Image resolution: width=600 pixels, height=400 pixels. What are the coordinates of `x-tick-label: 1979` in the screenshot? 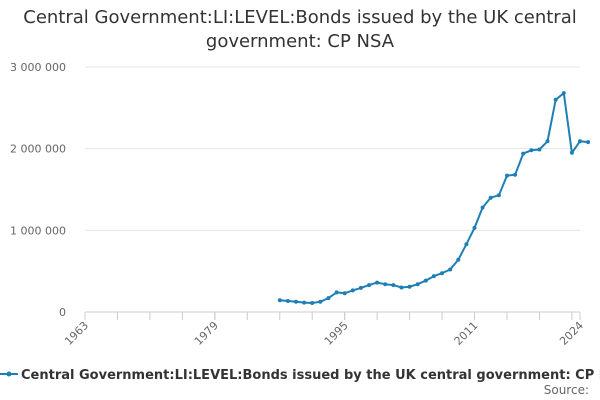 It's located at (206, 333).